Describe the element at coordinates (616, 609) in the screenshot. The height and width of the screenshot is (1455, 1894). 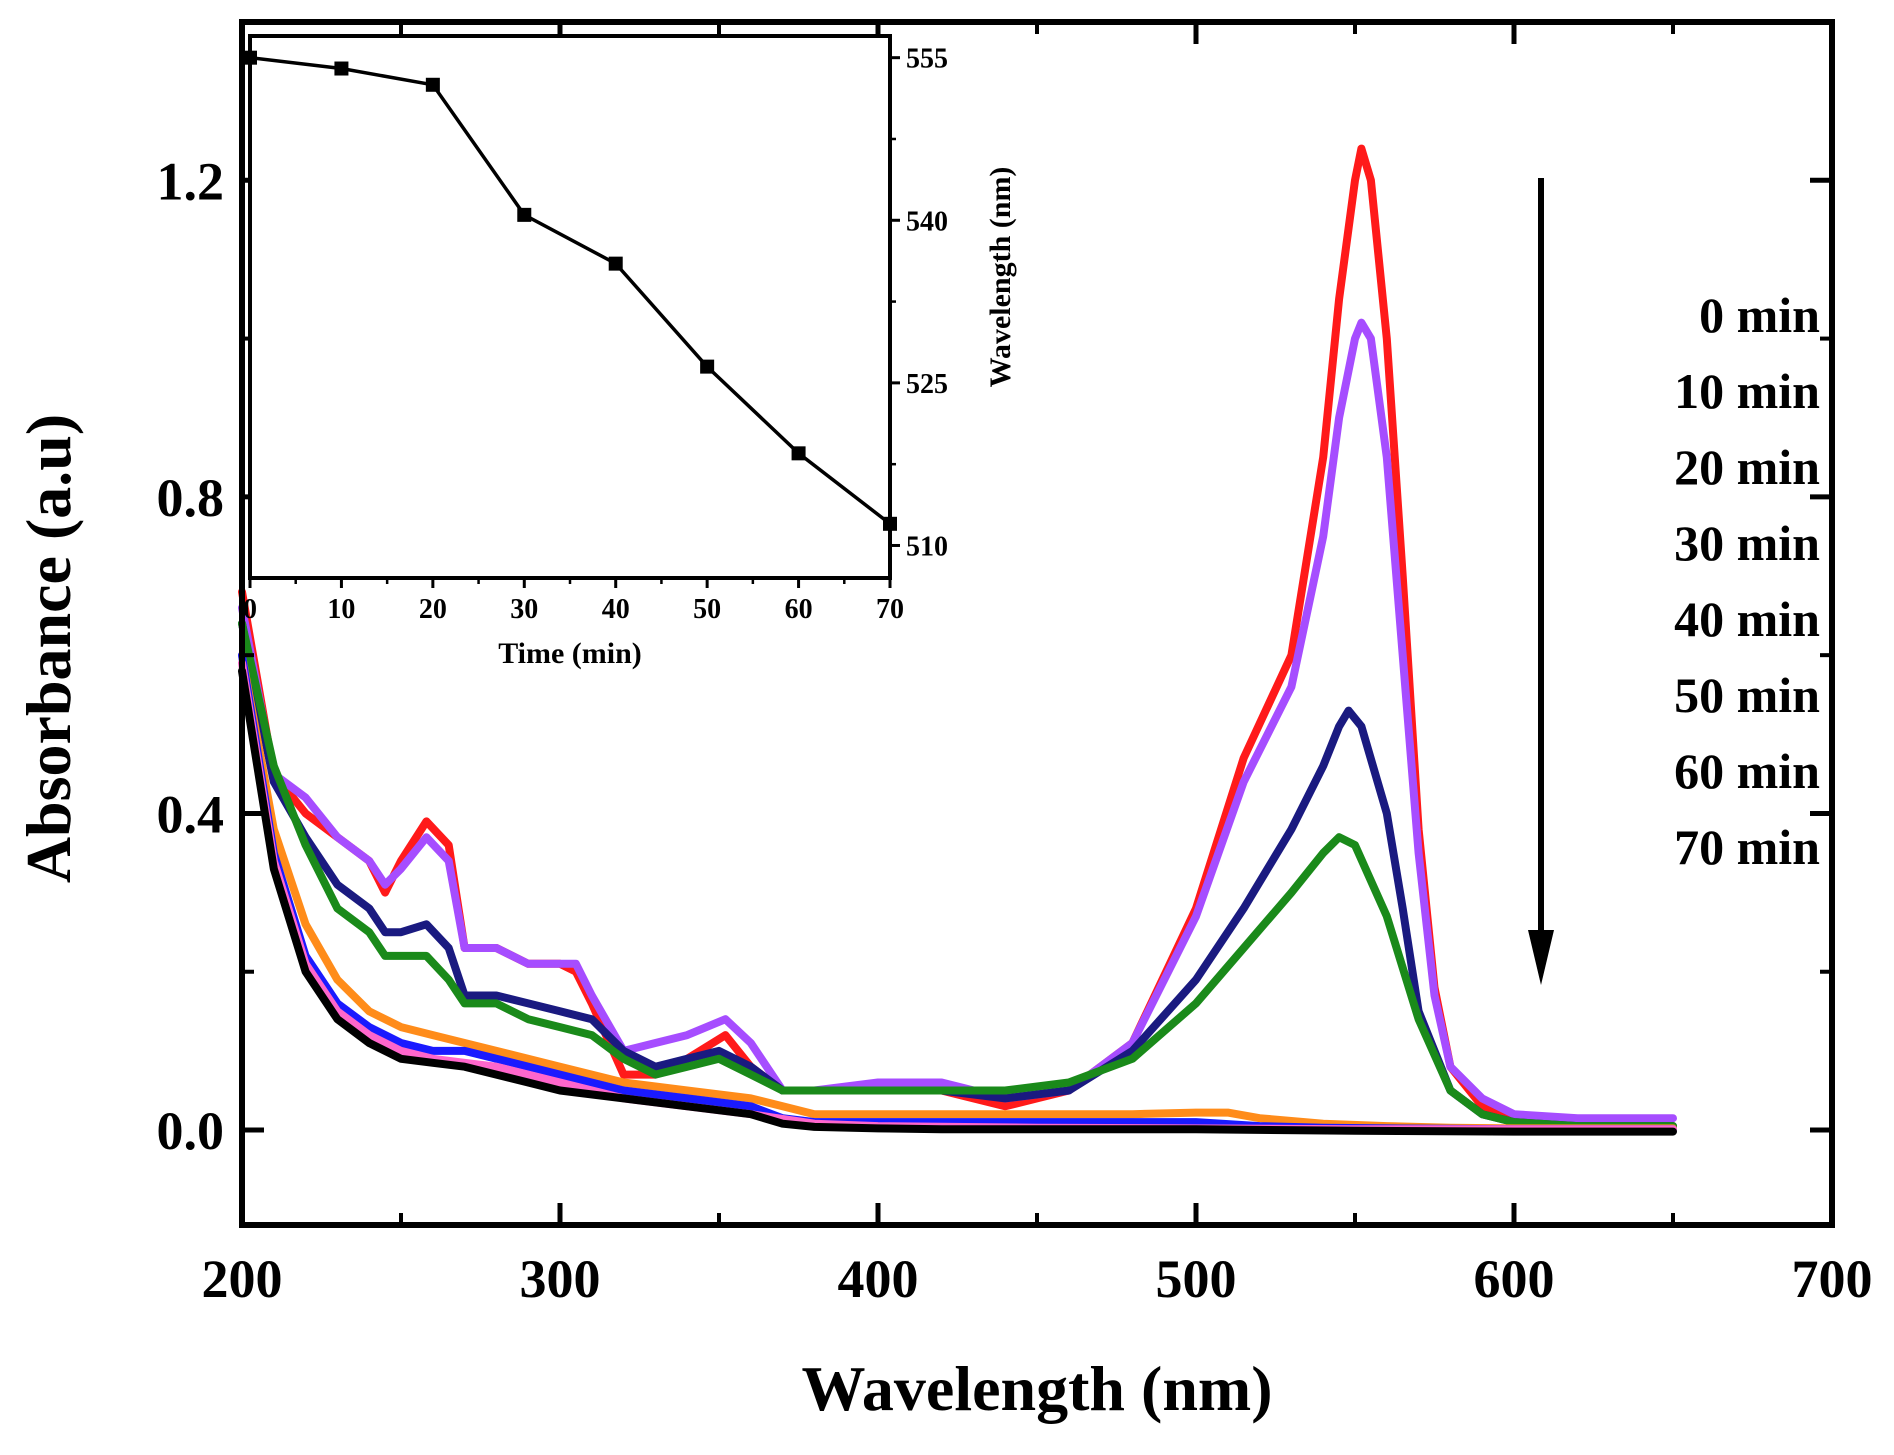
I see `inset-x-tick-label: 40` at that location.